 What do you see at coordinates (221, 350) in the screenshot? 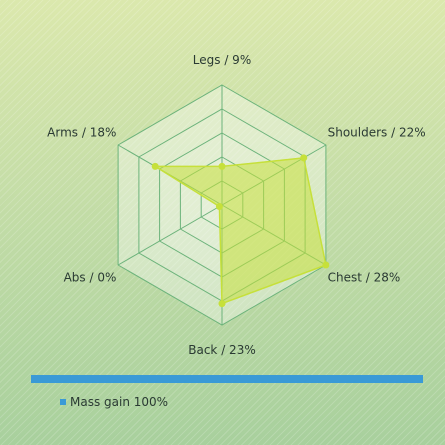
I see `axis-label-3: Back / 23%` at bounding box center [221, 350].